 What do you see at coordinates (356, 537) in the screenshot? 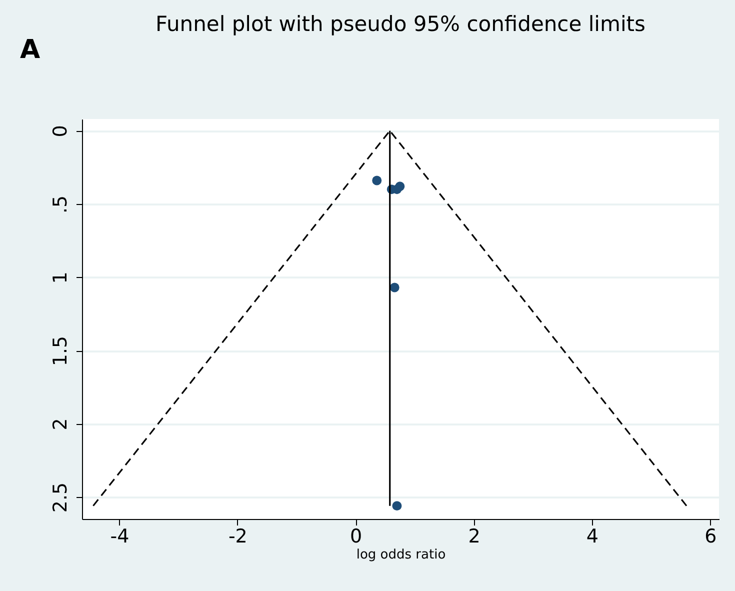
I see `x-tick-label: 0` at bounding box center [356, 537].